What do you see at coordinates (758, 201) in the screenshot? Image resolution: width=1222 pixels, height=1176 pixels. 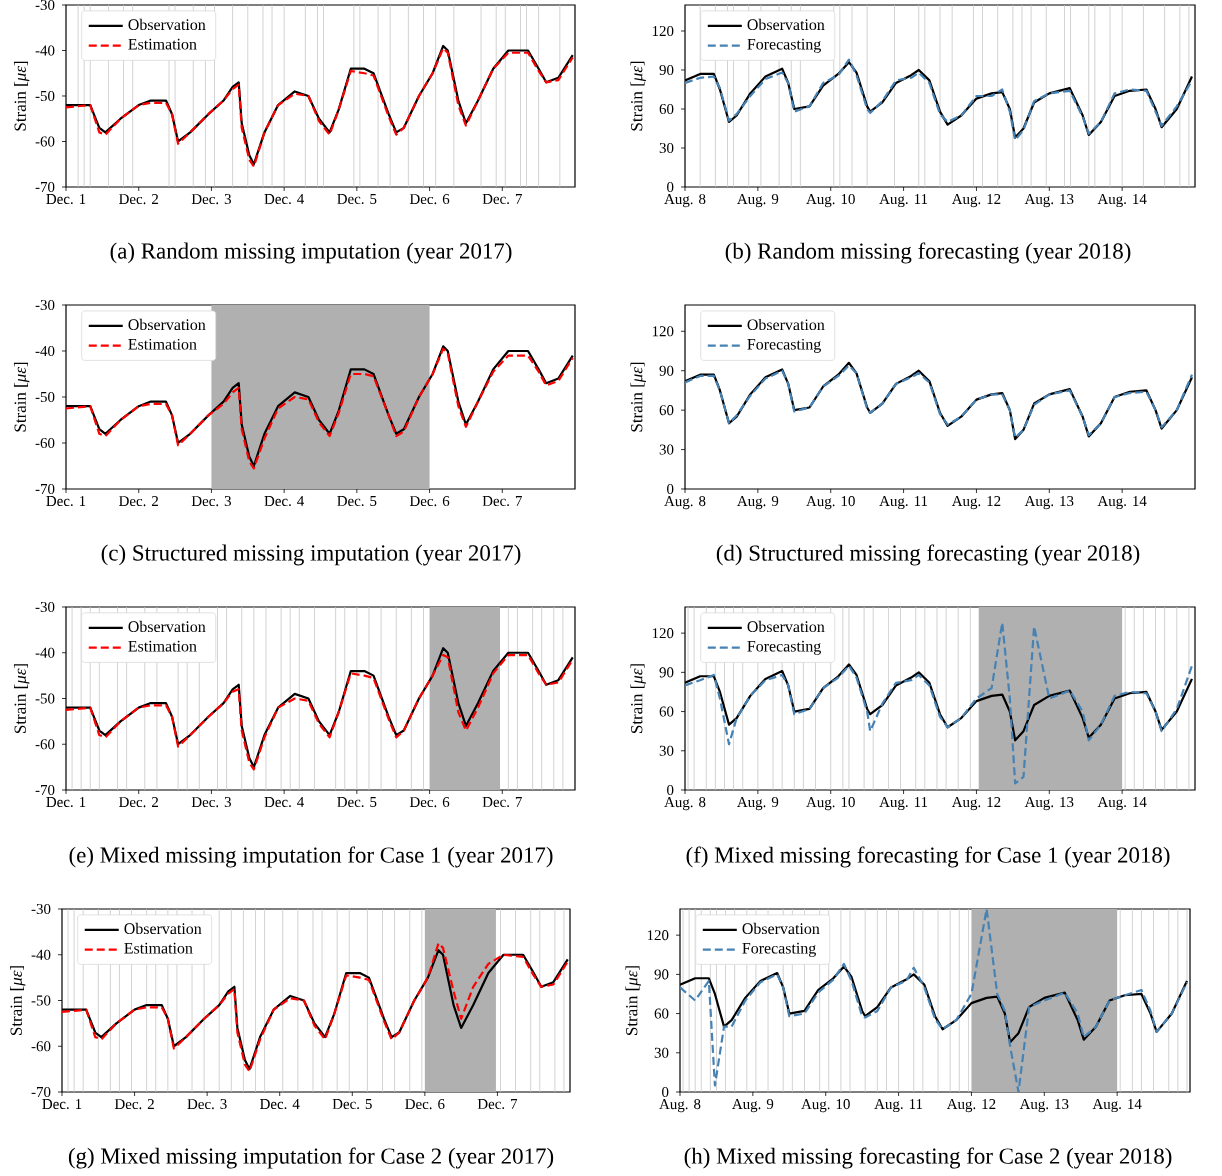 I see `x-tick-label: Aug. 9` at bounding box center [758, 201].